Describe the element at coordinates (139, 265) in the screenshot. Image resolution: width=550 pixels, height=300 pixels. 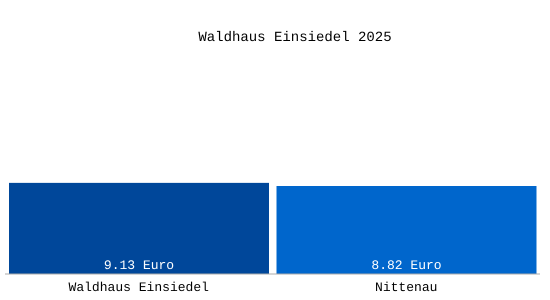
I see `data-label: 9.13 Euro` at that location.